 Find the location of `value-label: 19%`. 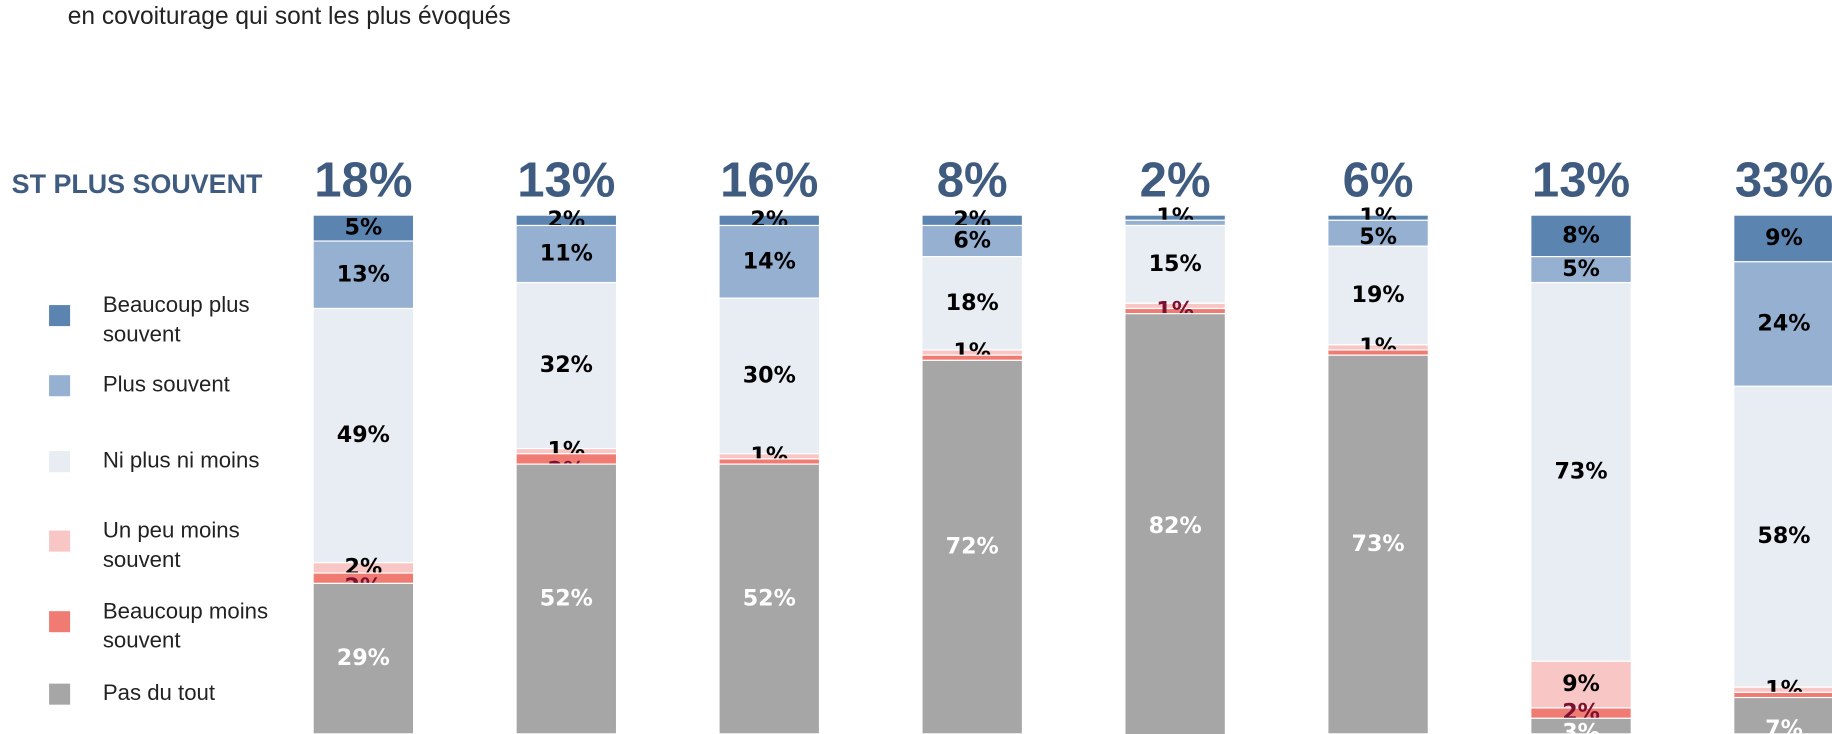

value-label: 19% is located at coordinates (1378, 295).